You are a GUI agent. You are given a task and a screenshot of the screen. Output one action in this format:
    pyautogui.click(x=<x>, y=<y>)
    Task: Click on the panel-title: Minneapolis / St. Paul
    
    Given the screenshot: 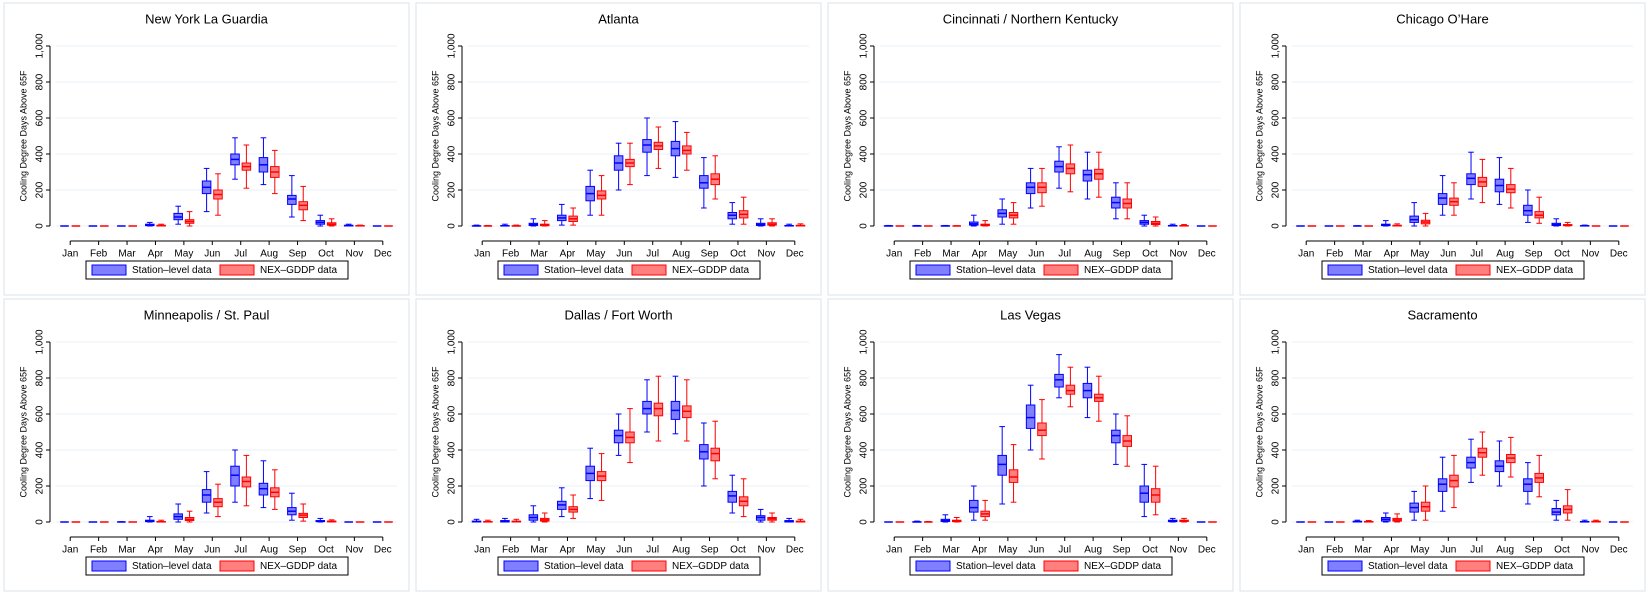 What is the action you would take?
    pyautogui.click(x=207, y=314)
    